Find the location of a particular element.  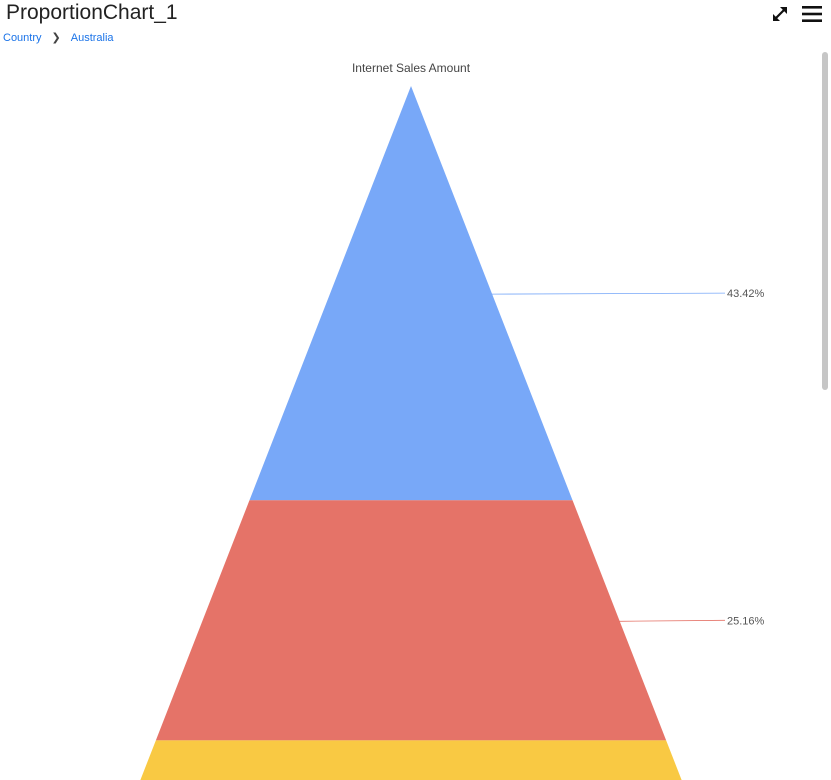

chevron-right-icon: ❯ is located at coordinates (56, 38).